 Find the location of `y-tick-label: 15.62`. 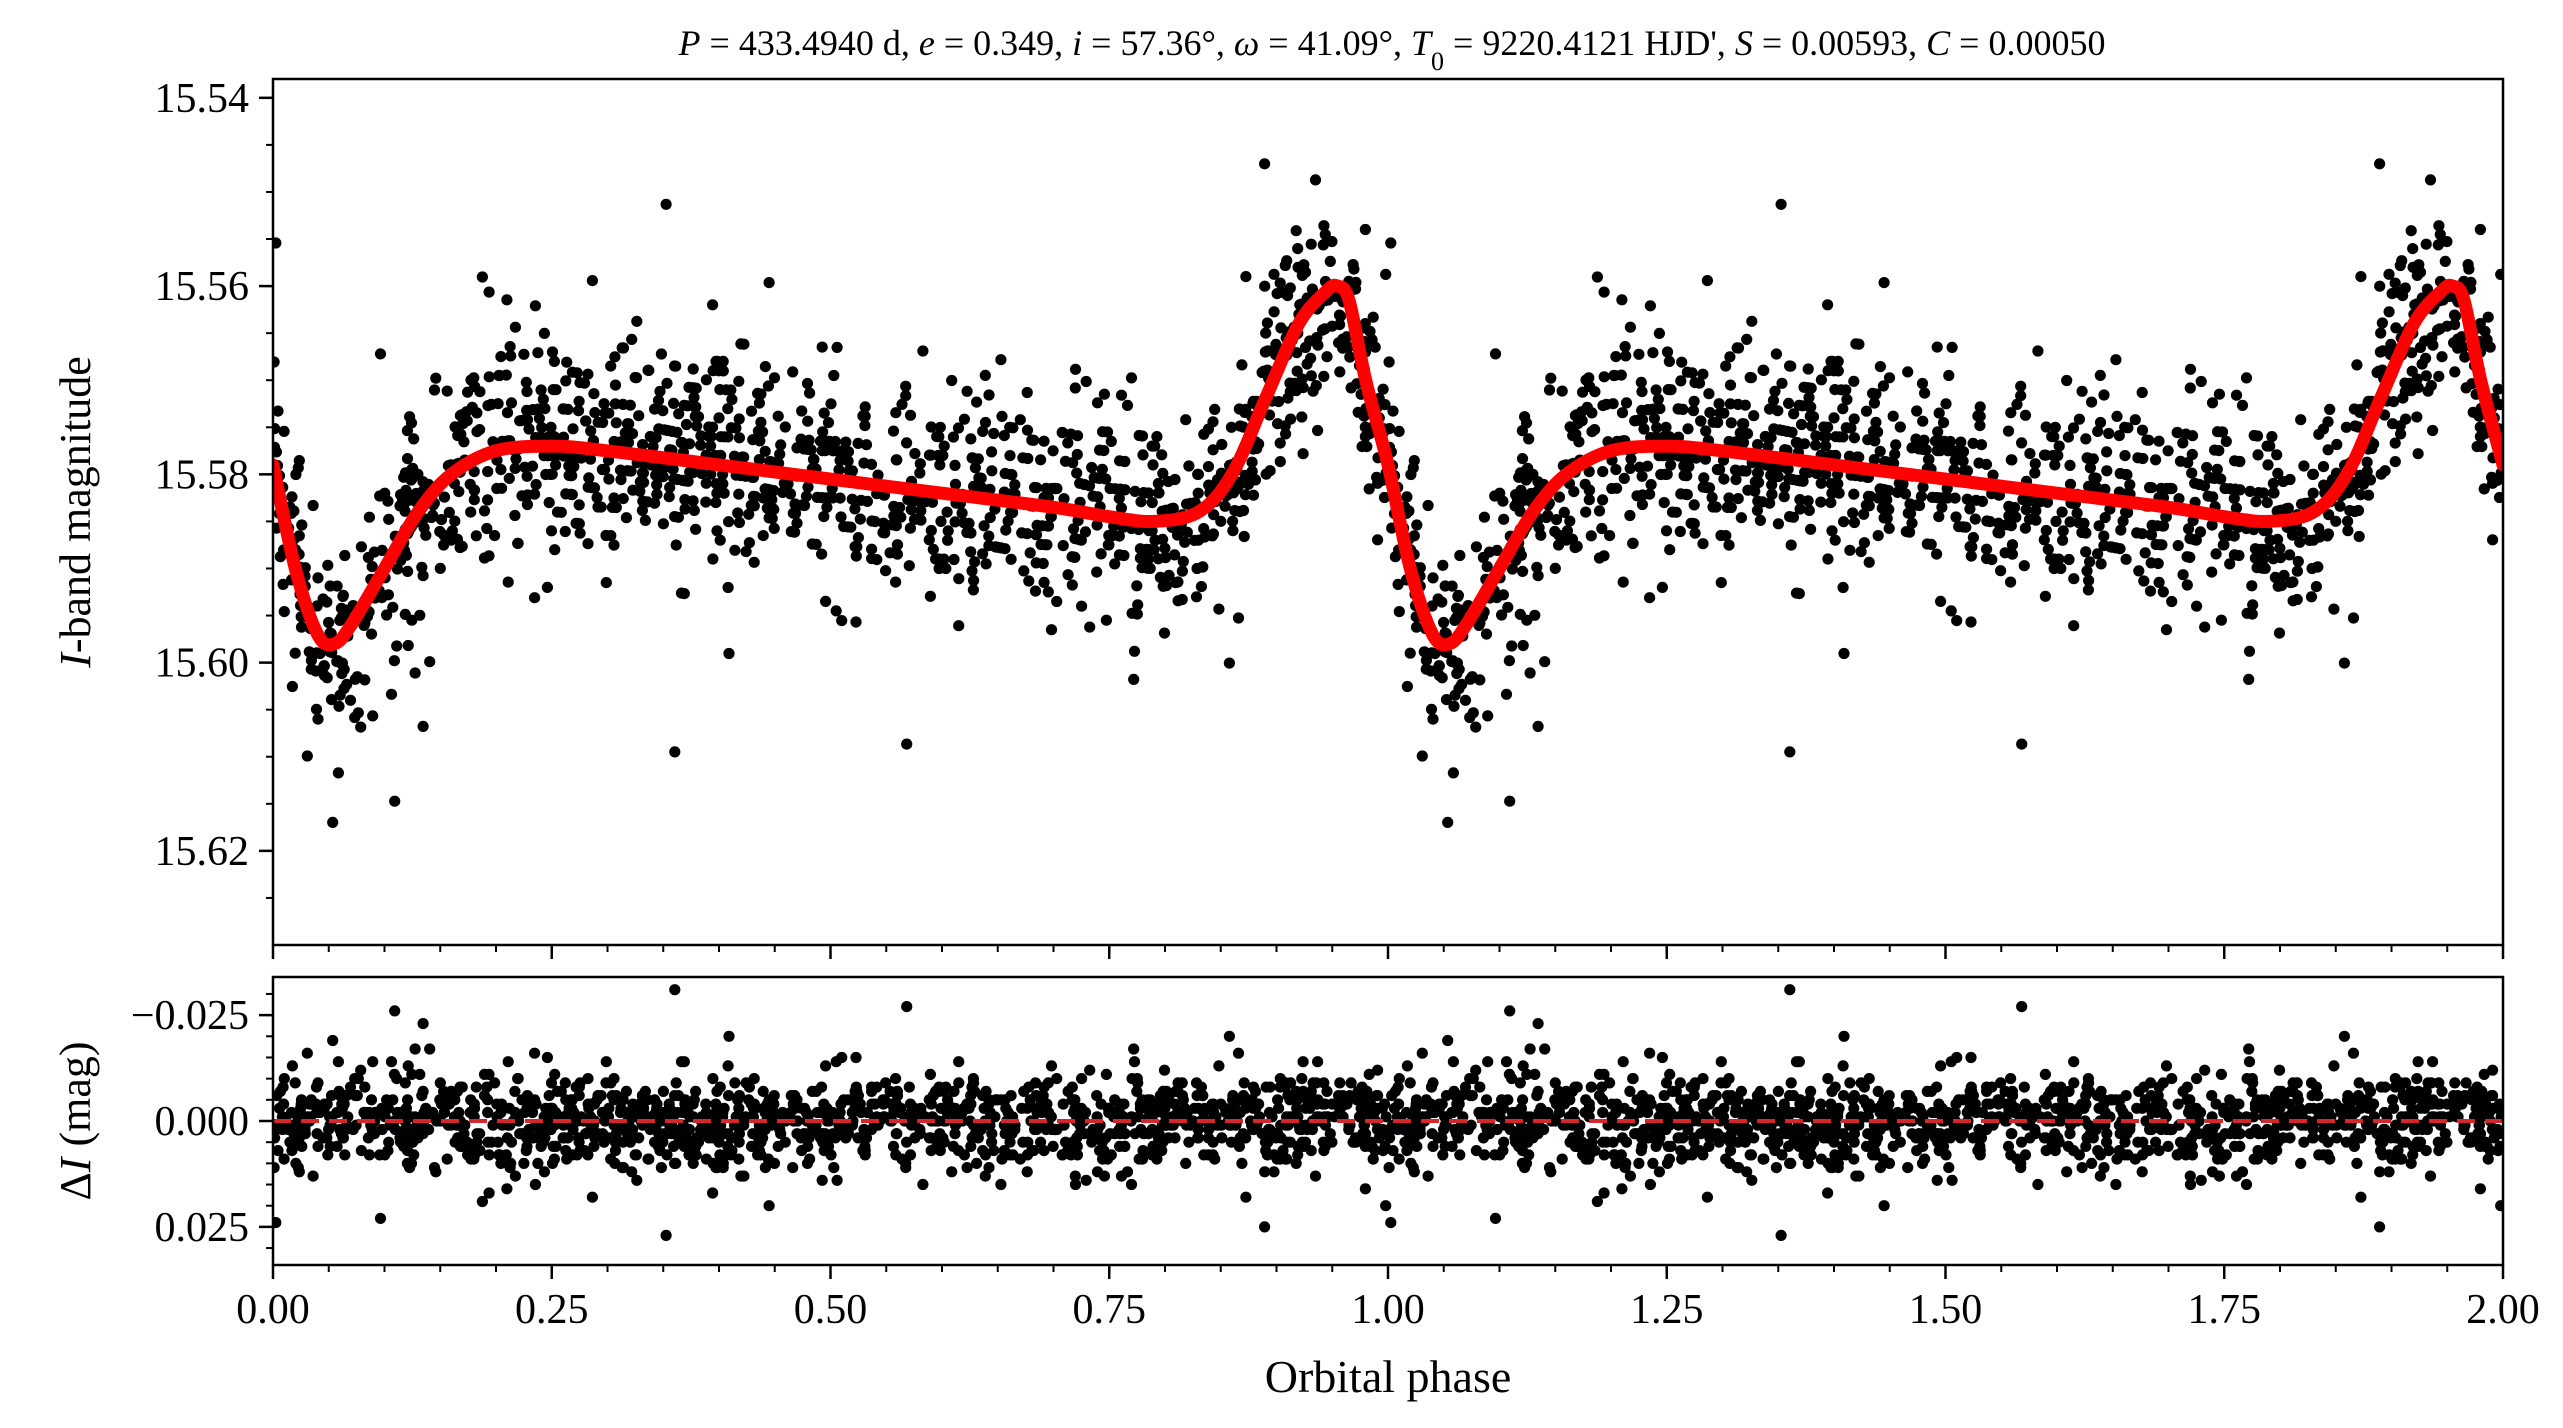

y-tick-label: 15.62 is located at coordinates (202, 852).